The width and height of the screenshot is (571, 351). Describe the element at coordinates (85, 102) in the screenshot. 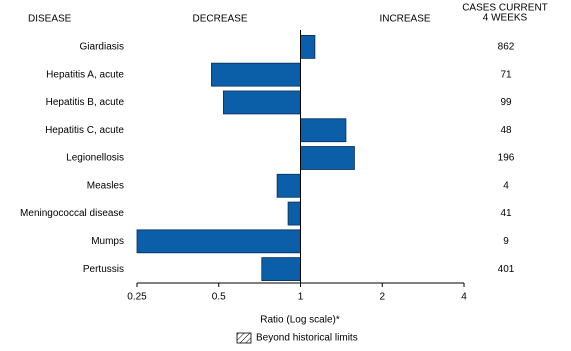

I see `category-label: Hepatitis B, acute` at that location.